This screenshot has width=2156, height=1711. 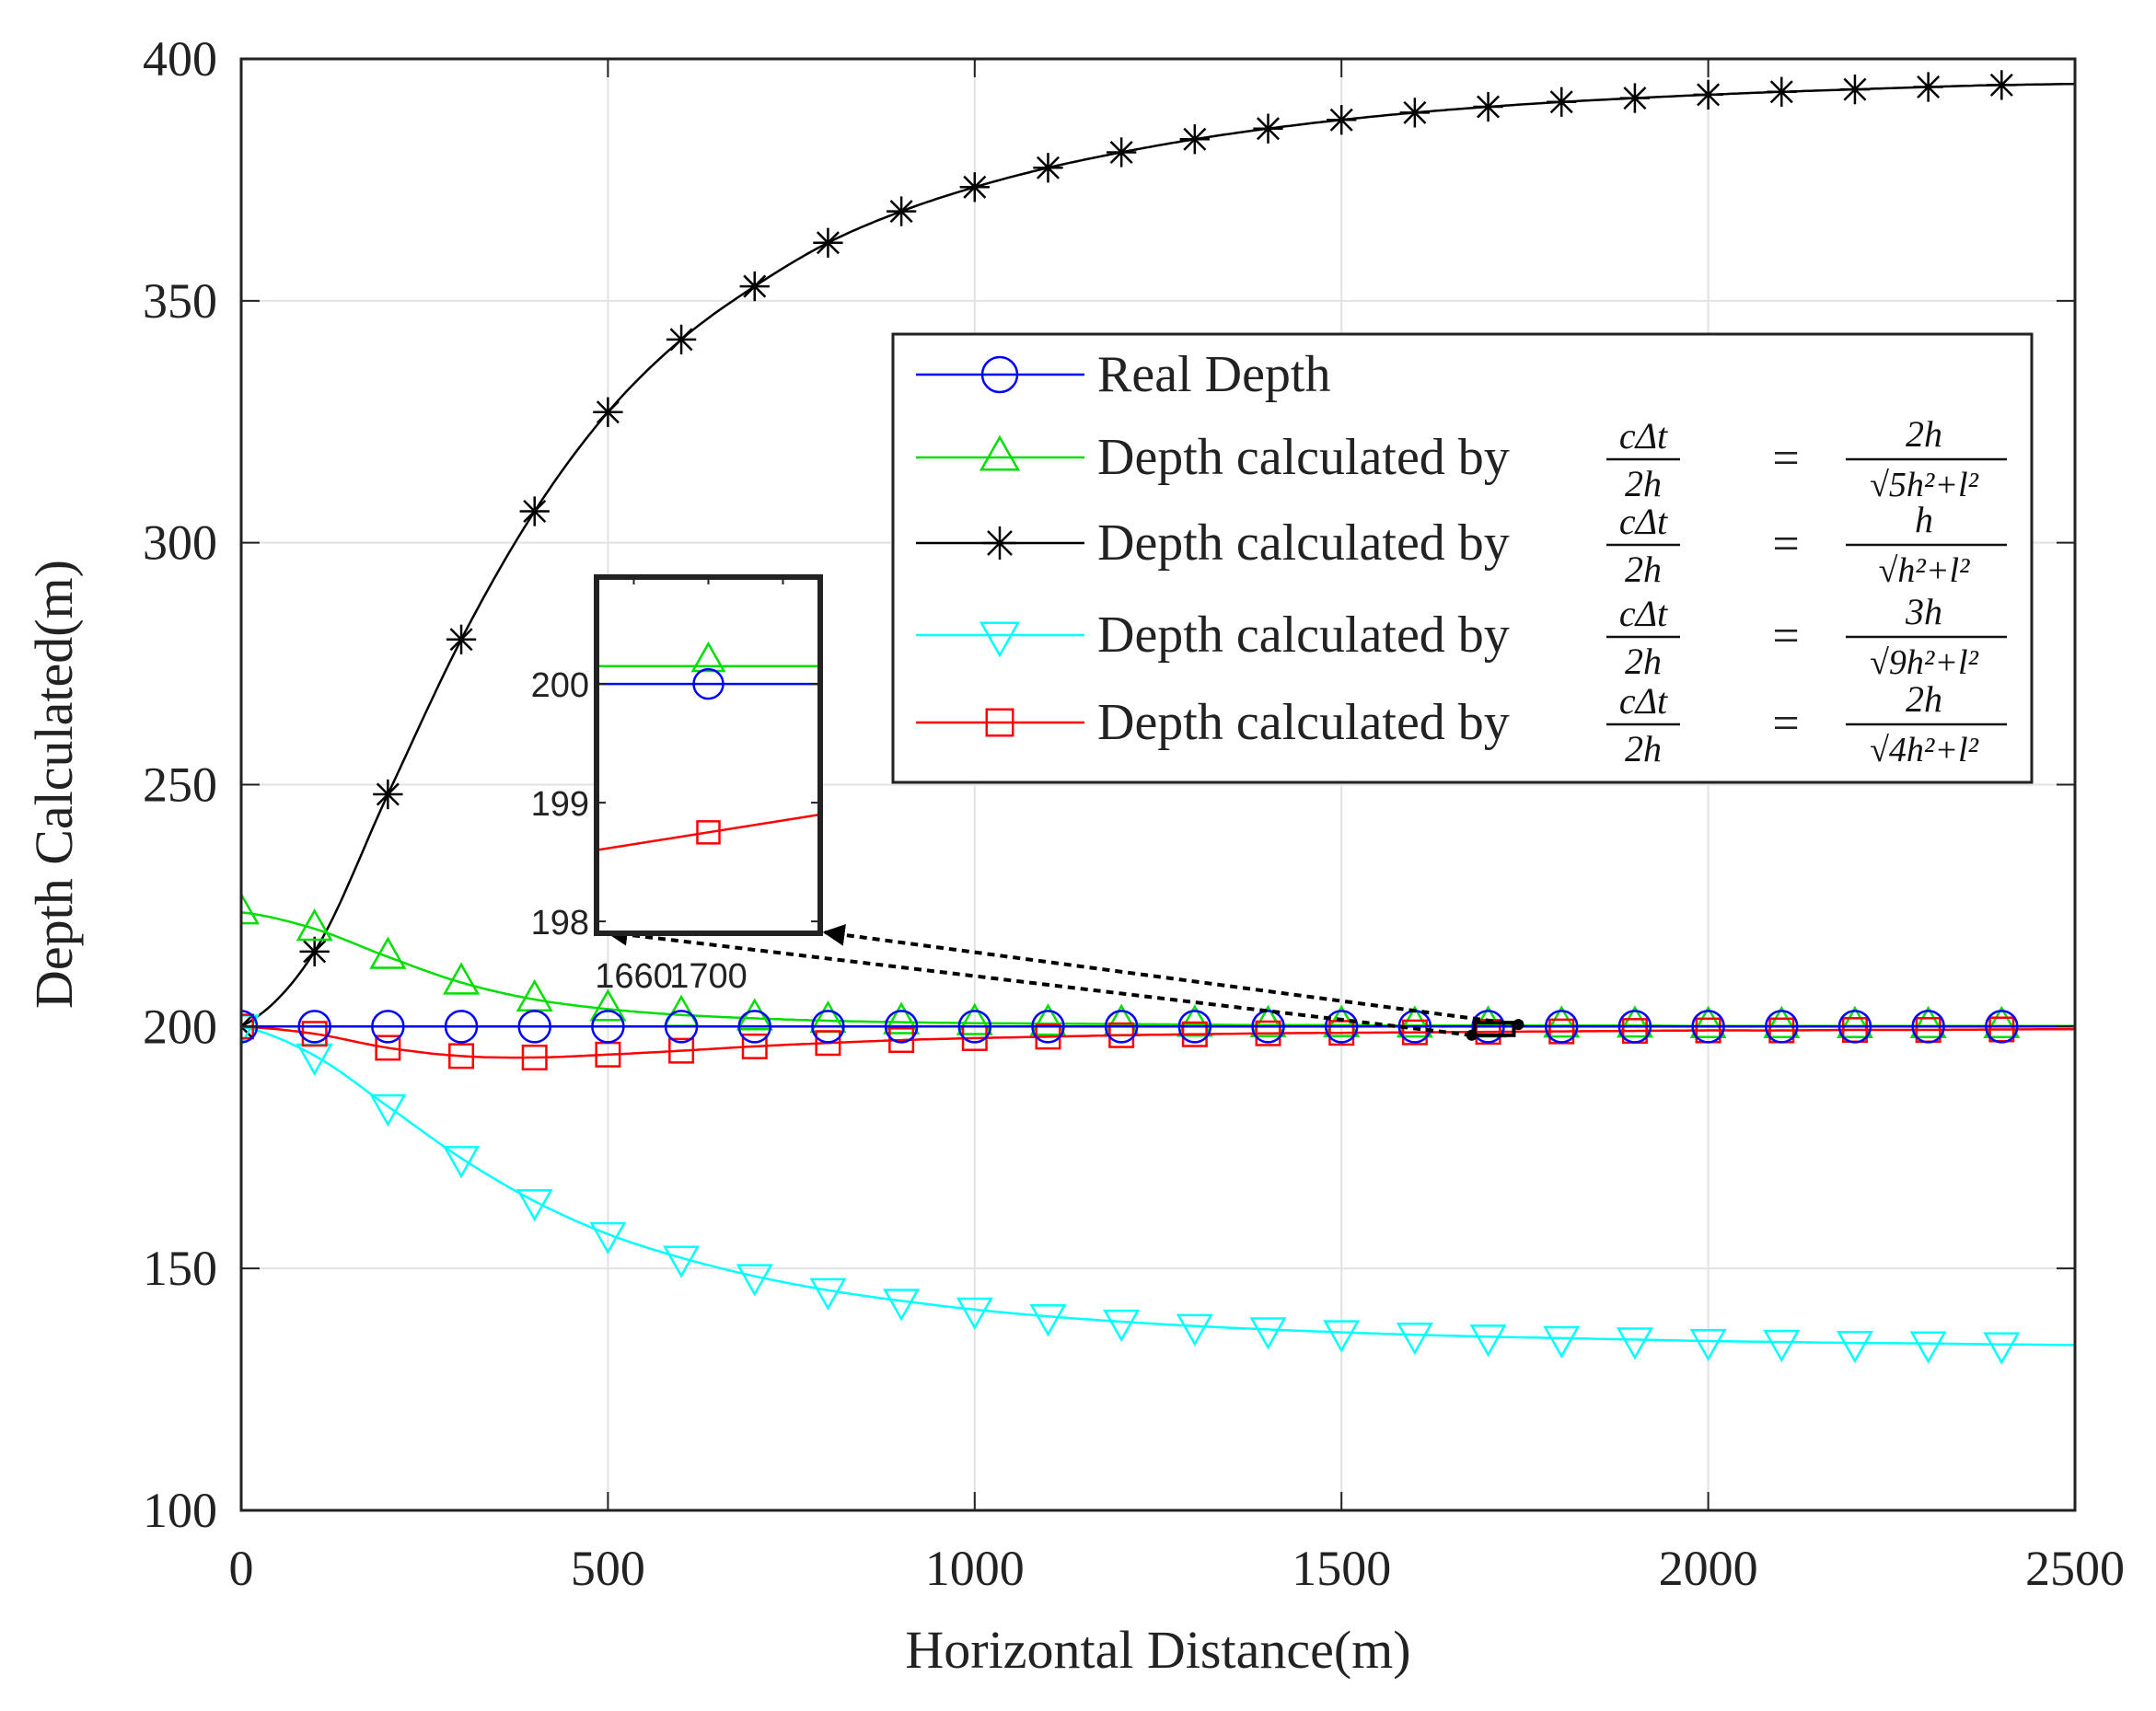 I want to click on inset-y-tick-label: 198, so click(x=560, y=923).